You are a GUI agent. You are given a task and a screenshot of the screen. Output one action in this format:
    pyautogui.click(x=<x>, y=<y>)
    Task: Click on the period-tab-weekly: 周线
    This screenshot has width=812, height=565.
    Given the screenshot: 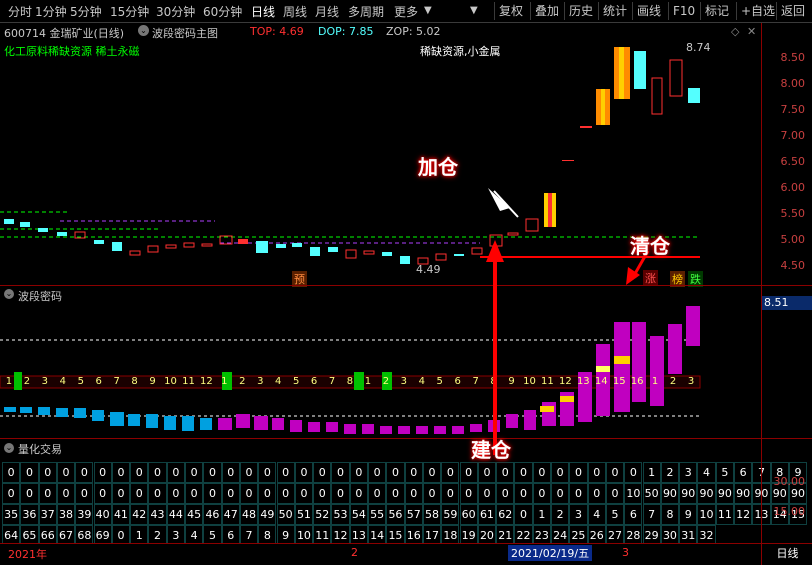 What is the action you would take?
    pyautogui.click(x=295, y=12)
    